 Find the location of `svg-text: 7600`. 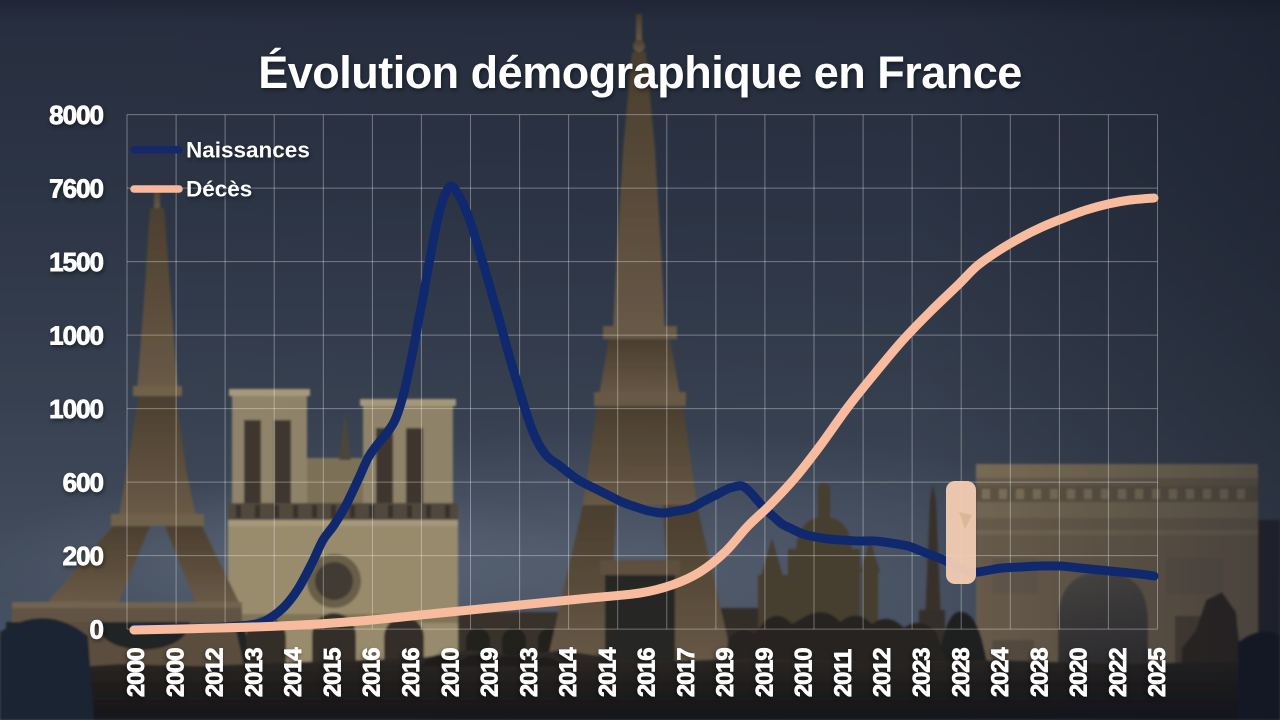

svg-text: 7600 is located at coordinates (76, 188).